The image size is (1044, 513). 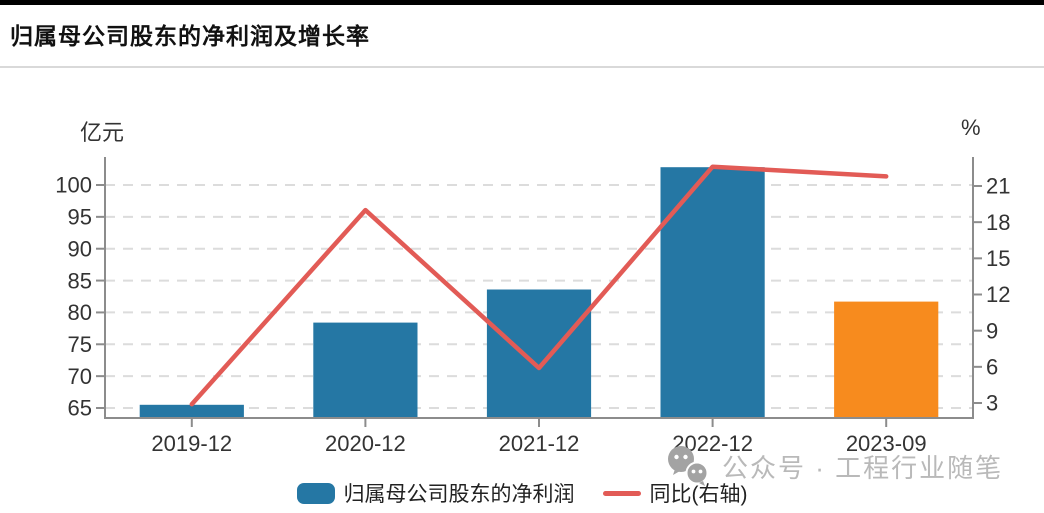 I want to click on x-axis-label: 2019-12, so click(x=191, y=443).